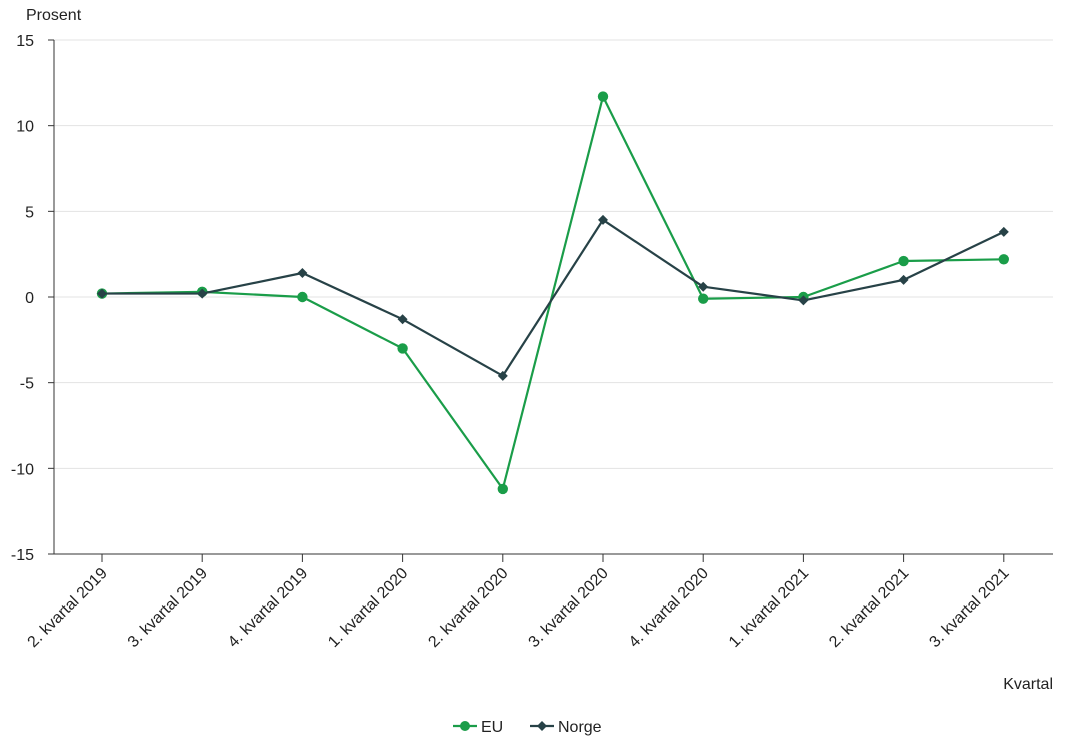 The width and height of the screenshot is (1067, 745). I want to click on y-tick-label: 15, so click(25, 41).